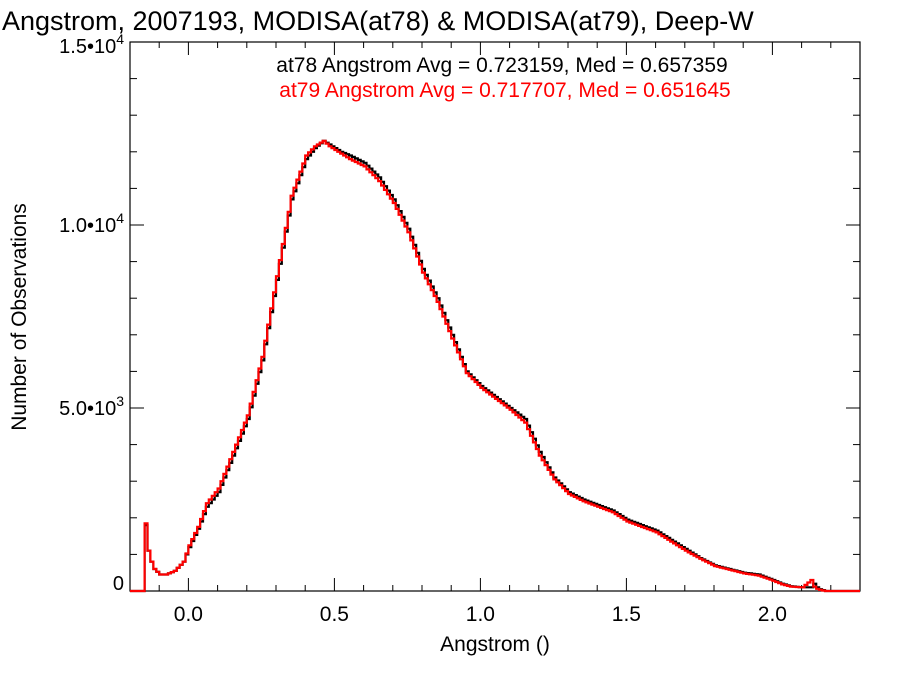  I want to click on y-tick-label: 1.0•104, so click(91, 223).